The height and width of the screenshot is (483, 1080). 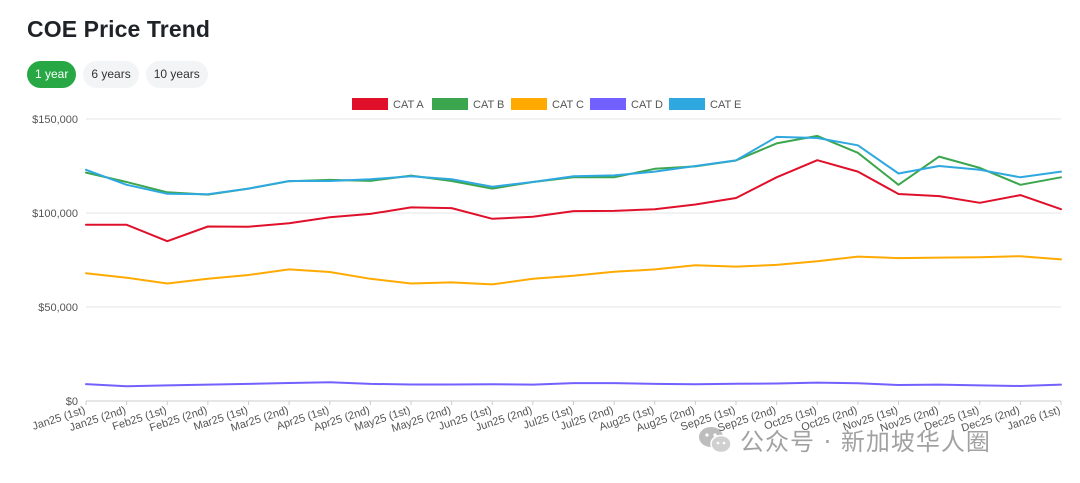 I want to click on y-tick-label: $100,000, so click(x=55, y=214).